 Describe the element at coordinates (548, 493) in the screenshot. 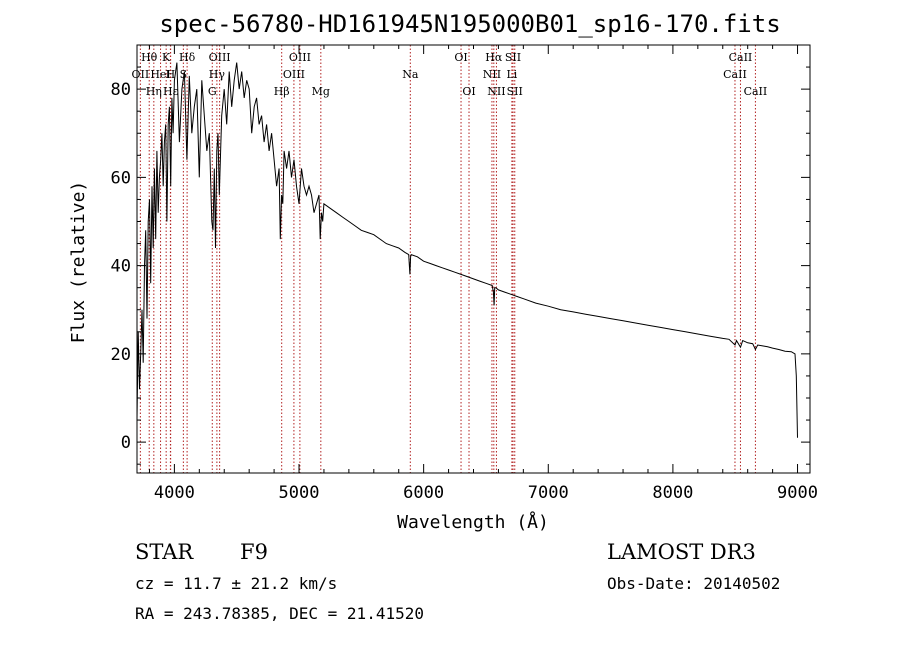

I see `x-tick-label: 7000` at that location.